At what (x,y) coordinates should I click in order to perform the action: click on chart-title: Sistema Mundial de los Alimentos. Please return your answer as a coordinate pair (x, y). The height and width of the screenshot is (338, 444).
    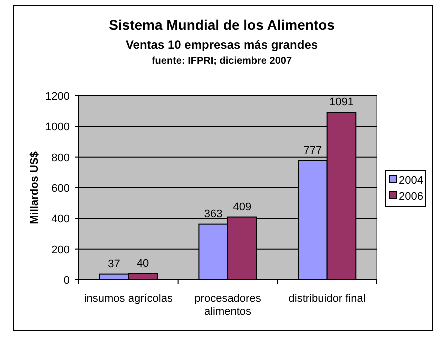
    Looking at the image, I should click on (222, 25).